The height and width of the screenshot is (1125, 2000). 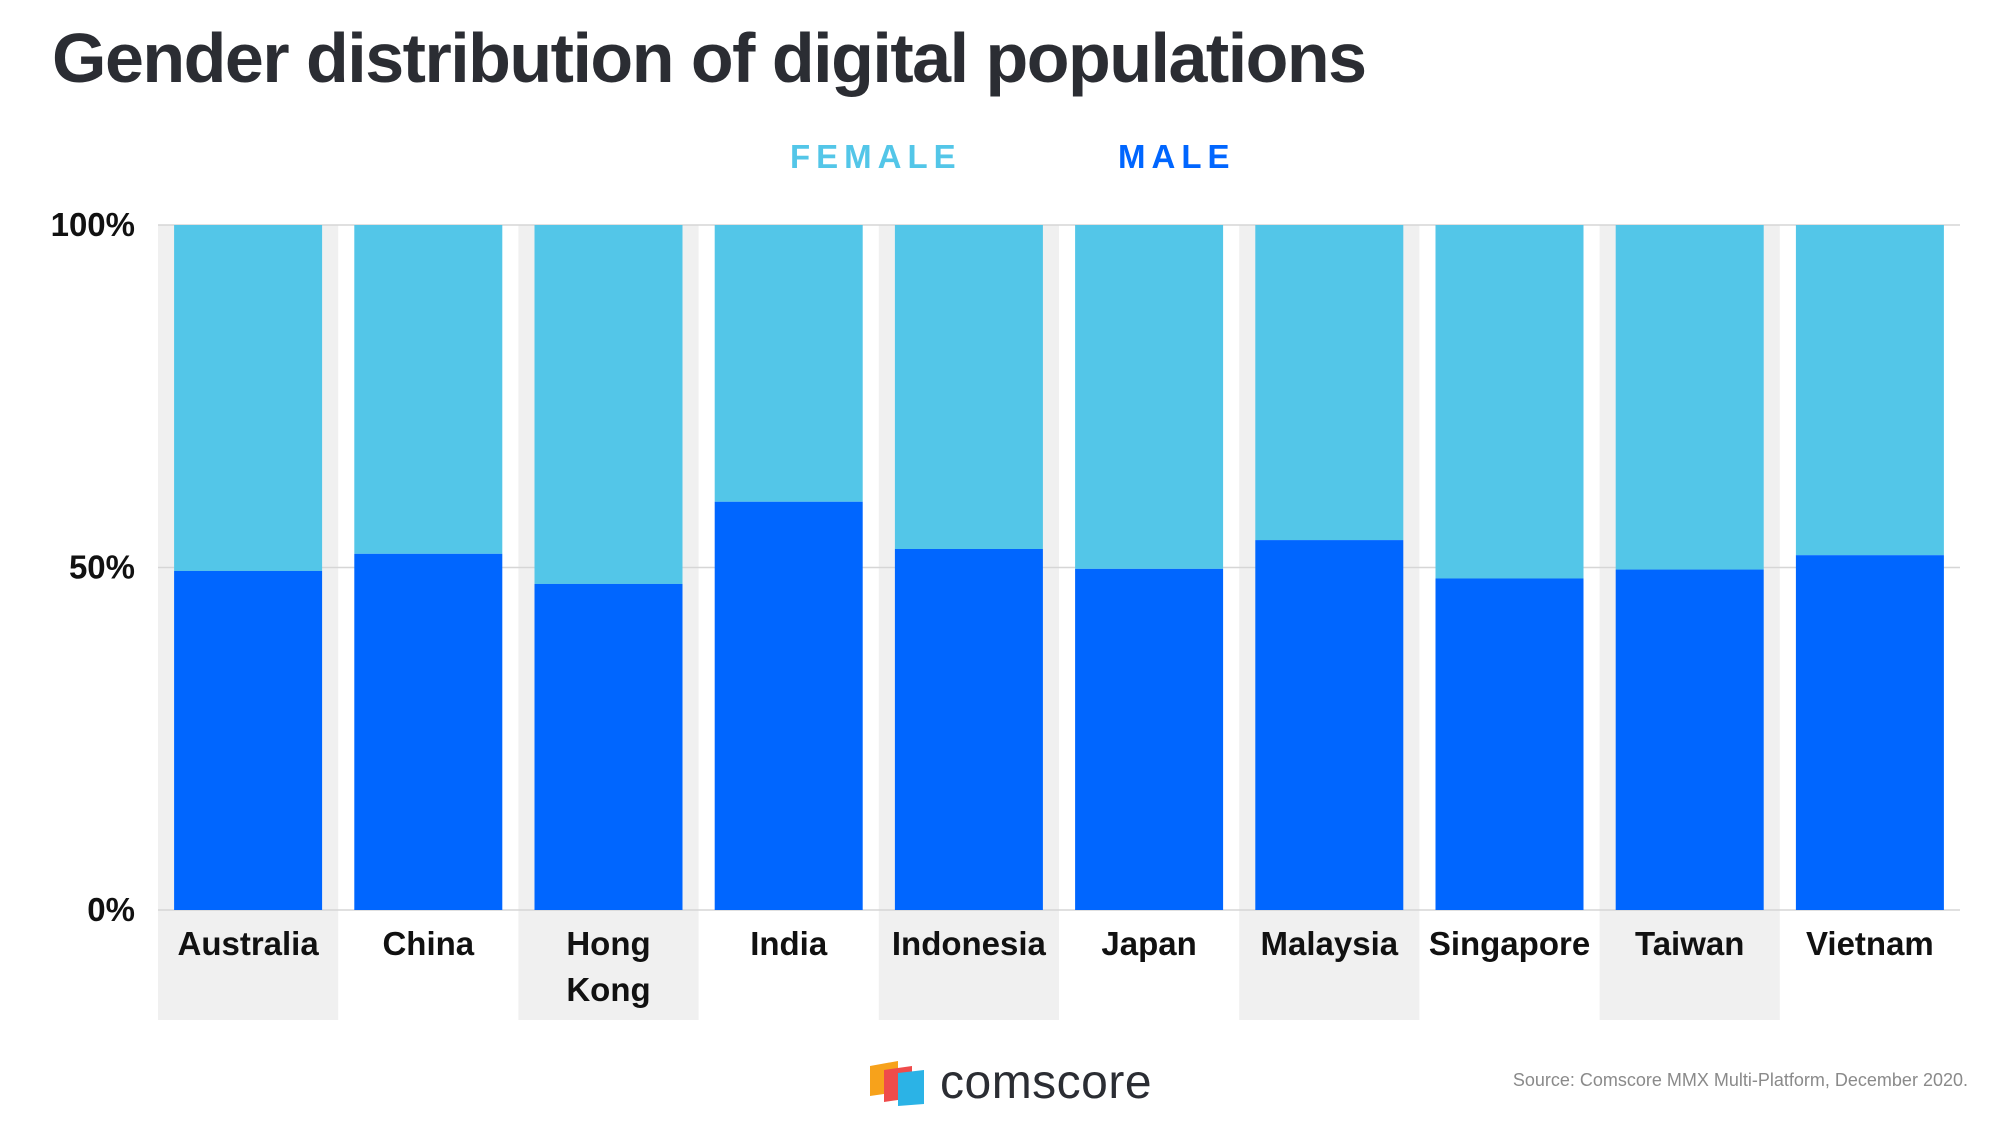 I want to click on y-tick-label: 0%, so click(x=111, y=909).